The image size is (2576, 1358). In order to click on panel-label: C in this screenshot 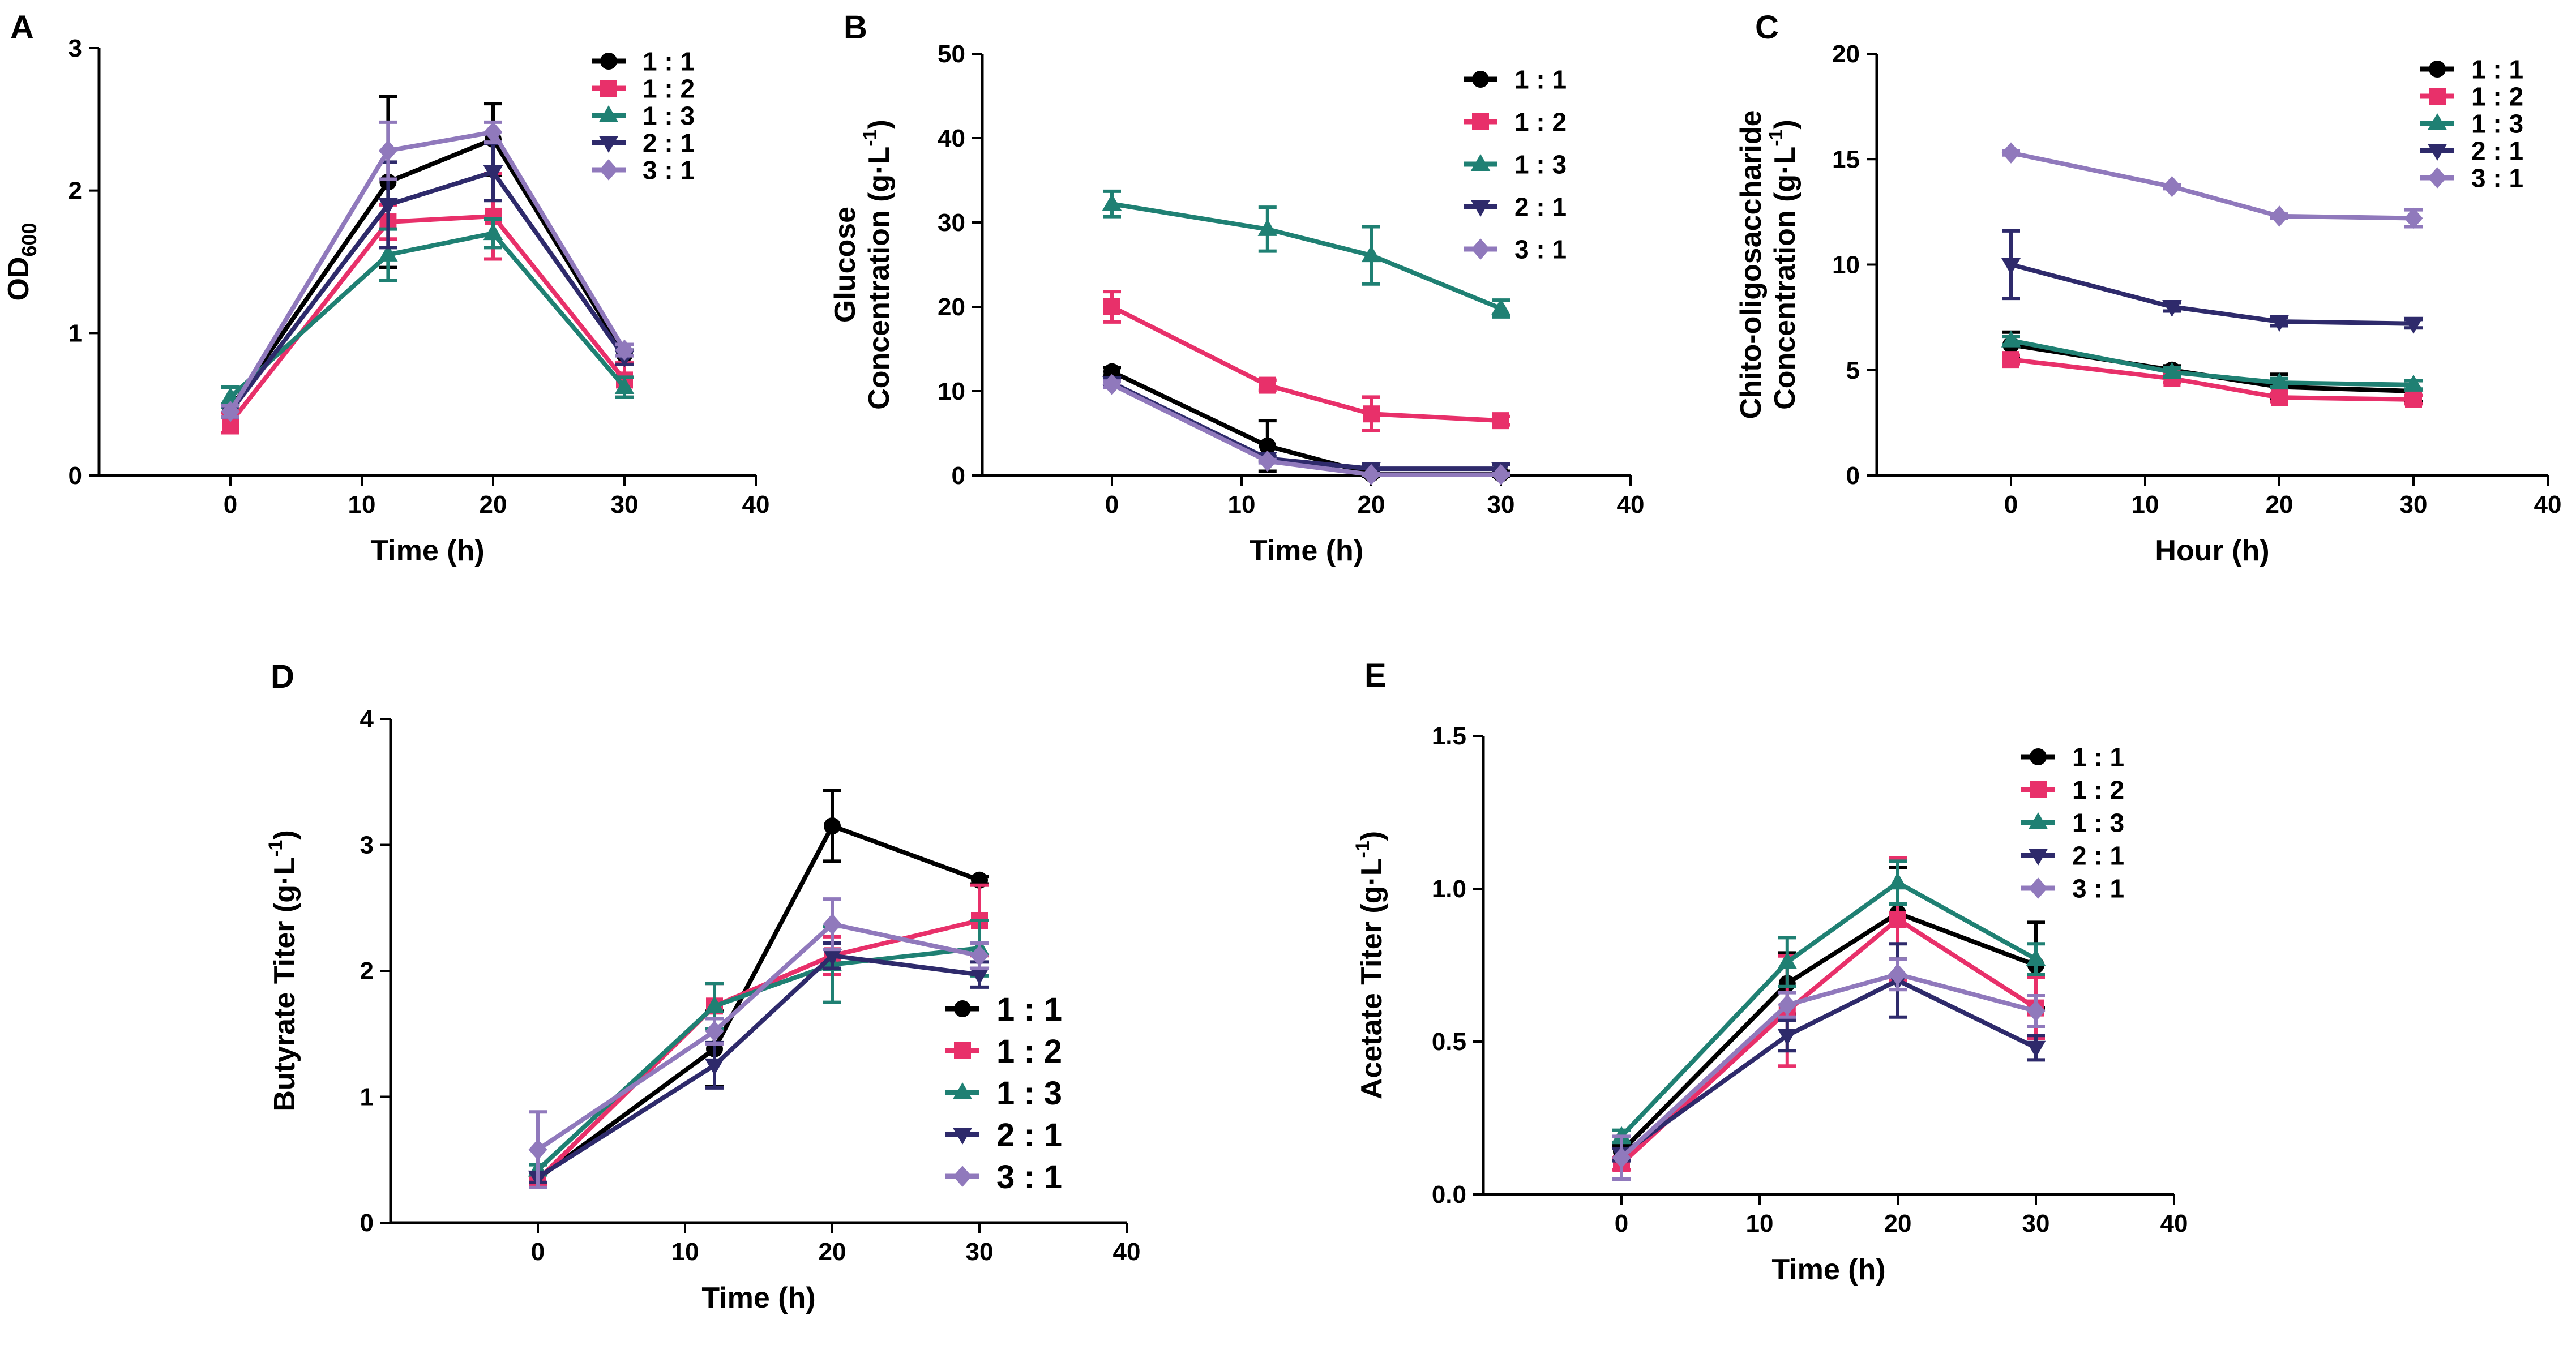, I will do `click(1767, 27)`.